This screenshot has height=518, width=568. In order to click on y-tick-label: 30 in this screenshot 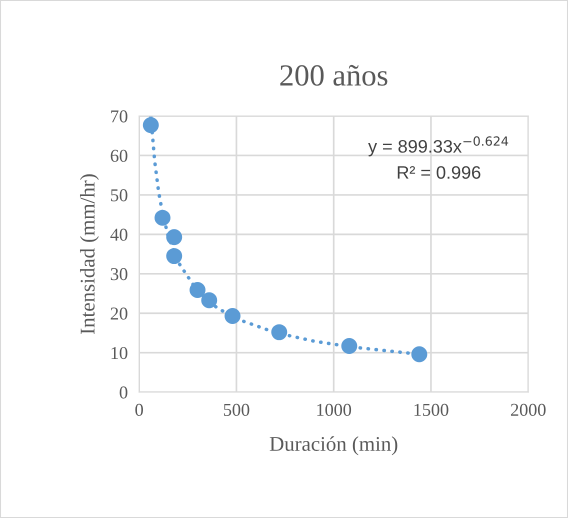, I will do `click(119, 274)`.